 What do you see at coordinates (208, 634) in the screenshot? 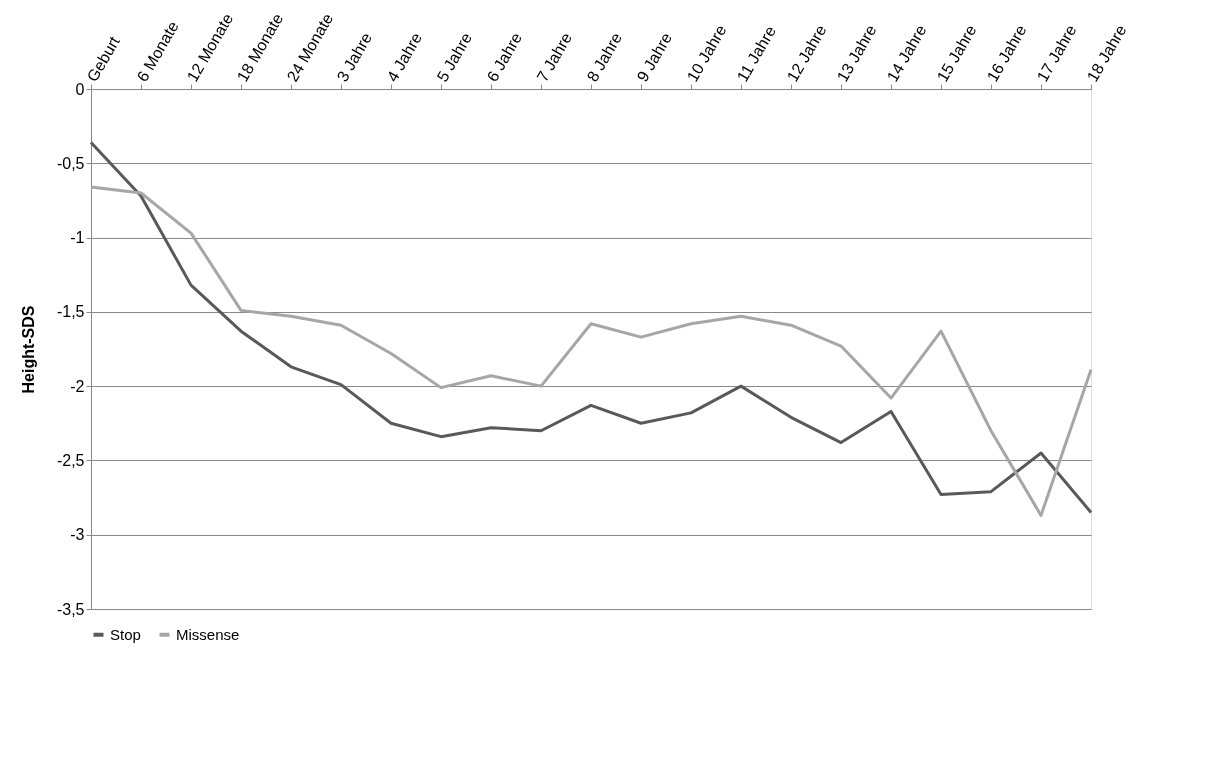
I see `legend-label: Missense` at bounding box center [208, 634].